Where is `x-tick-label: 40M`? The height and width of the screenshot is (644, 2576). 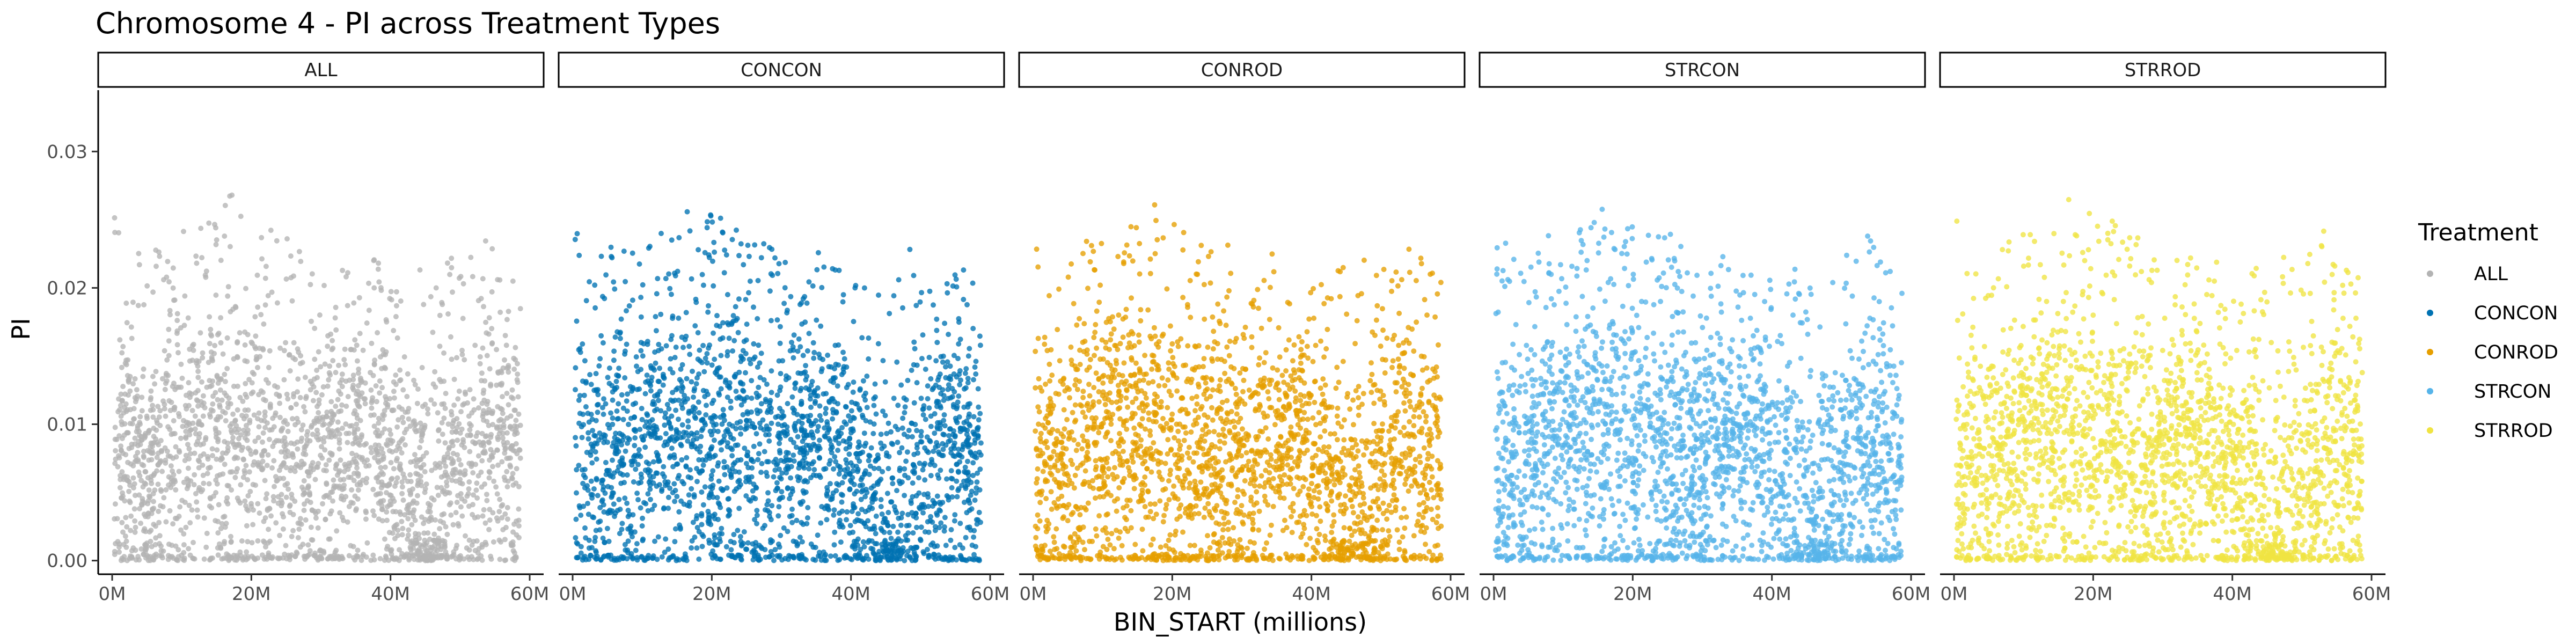 x-tick-label: 40M is located at coordinates (390, 594).